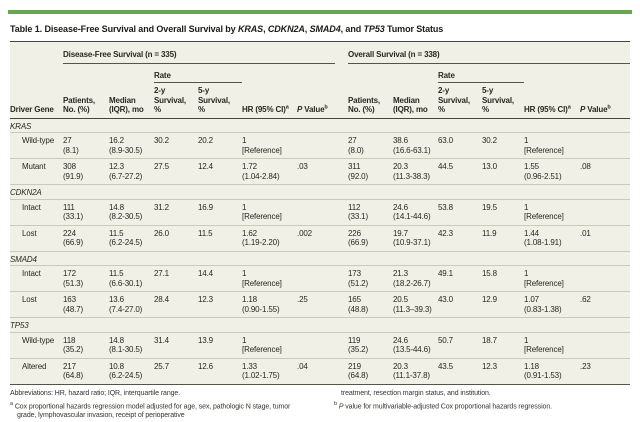 This screenshot has height=422, width=640. I want to click on title-gene-name: KRAS, so click(250, 29).